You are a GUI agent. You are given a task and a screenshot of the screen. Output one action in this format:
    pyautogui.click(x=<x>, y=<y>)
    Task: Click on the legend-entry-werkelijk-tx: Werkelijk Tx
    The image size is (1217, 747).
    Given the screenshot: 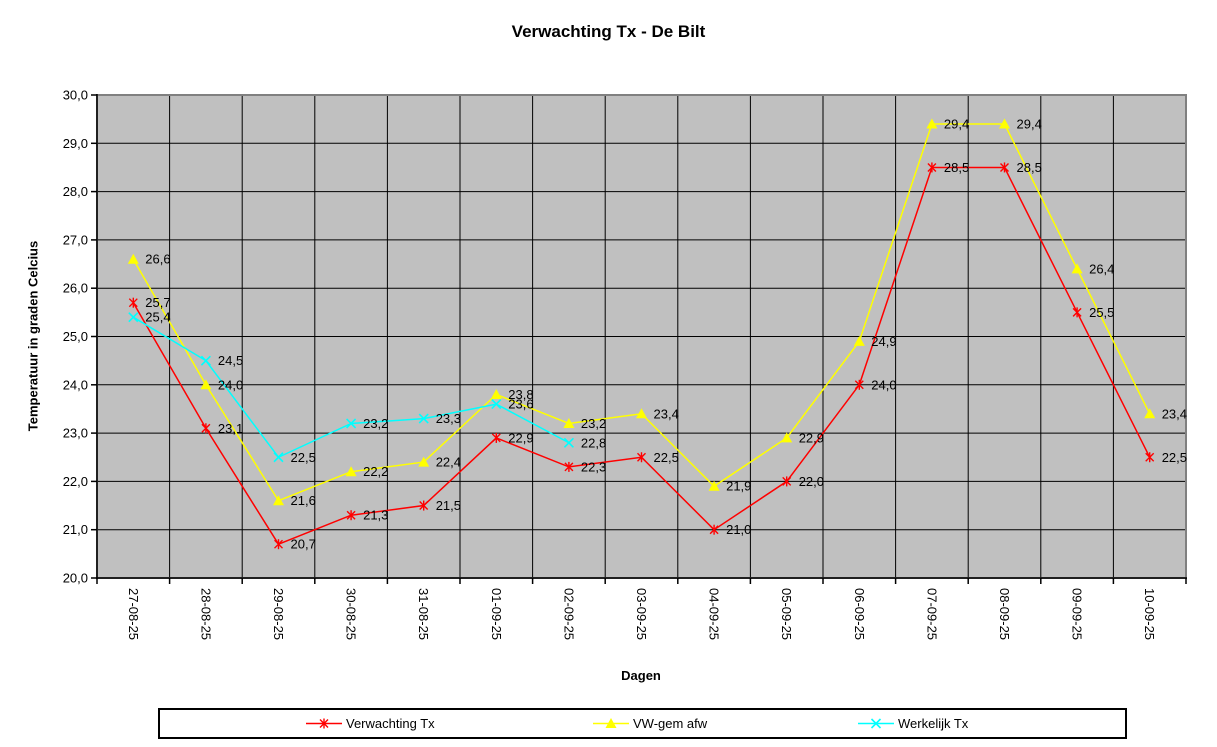 What is the action you would take?
    pyautogui.click(x=912, y=723)
    